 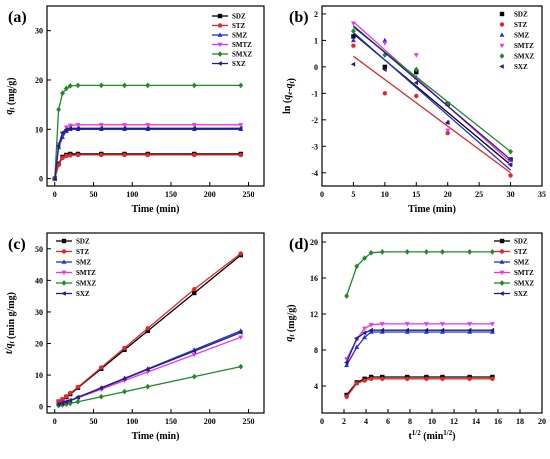 What do you see at coordinates (316, 386) in the screenshot?
I see `y-tick-label: 4` at bounding box center [316, 386].